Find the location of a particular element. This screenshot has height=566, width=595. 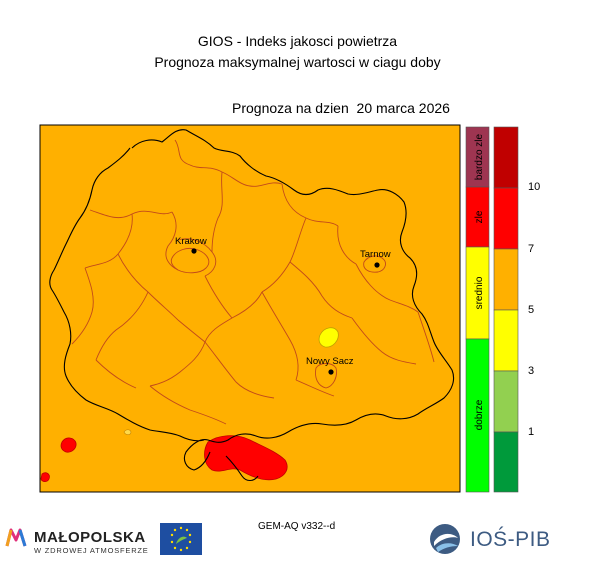

city-label-krakow: Krakow is located at coordinates (191, 241).